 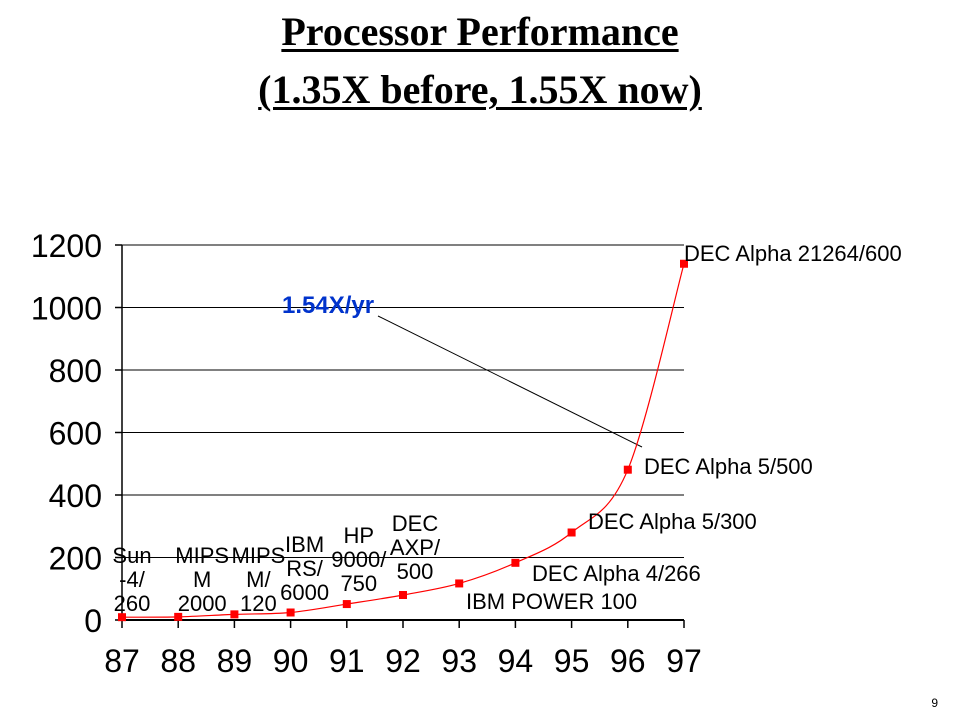 I want to click on point-label-91-line-1: HP, so click(x=359, y=535).